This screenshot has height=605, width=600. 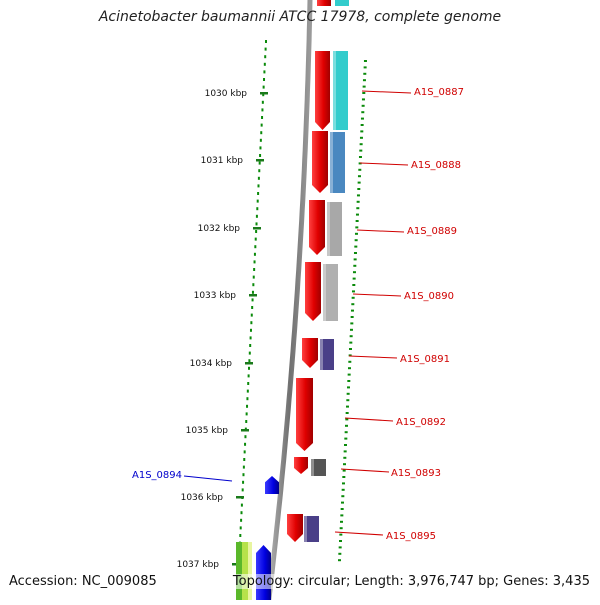 What do you see at coordinates (439, 92) in the screenshot?
I see `gene-label: A1S_0887` at bounding box center [439, 92].